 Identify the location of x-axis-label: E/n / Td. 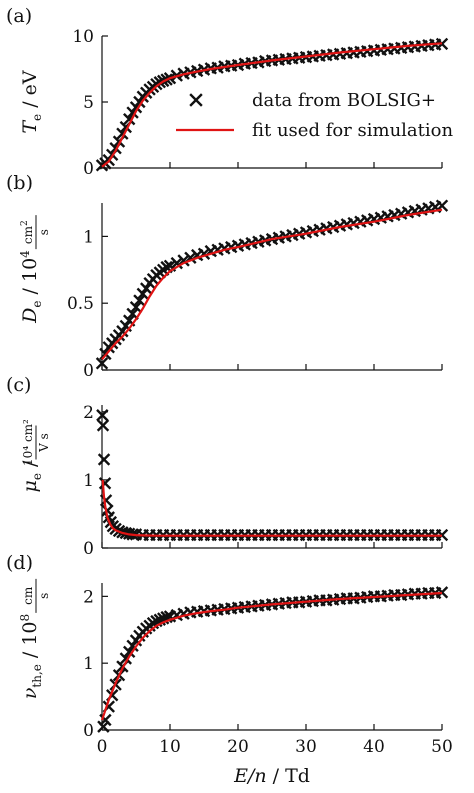
(271, 776).